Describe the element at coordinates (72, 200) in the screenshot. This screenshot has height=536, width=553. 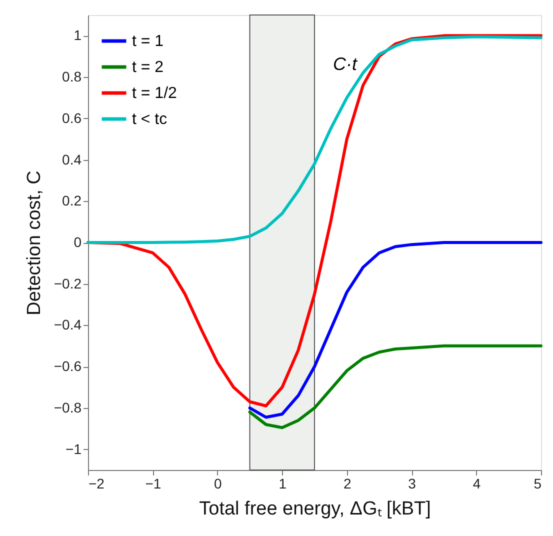
I see `y-tick-label: 0.2` at that location.